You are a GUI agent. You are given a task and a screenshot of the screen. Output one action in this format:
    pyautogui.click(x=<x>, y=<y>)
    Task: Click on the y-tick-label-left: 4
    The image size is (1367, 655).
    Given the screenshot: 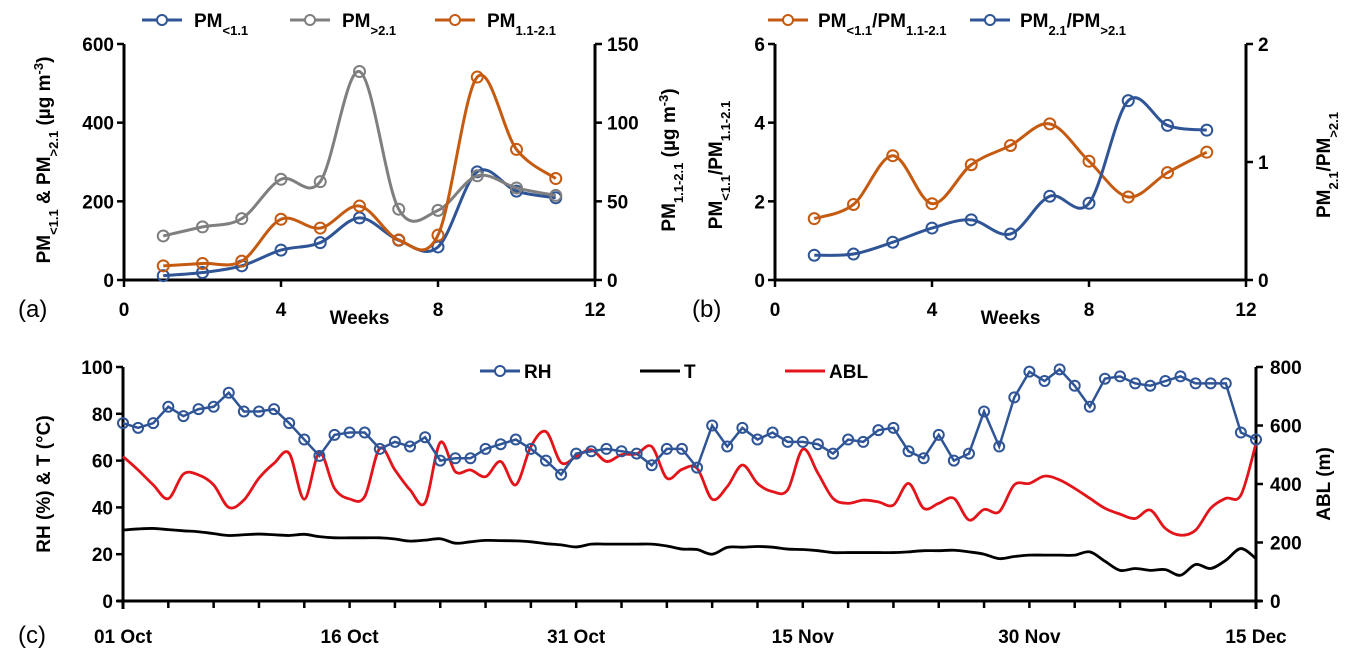 What is the action you would take?
    pyautogui.click(x=759, y=124)
    